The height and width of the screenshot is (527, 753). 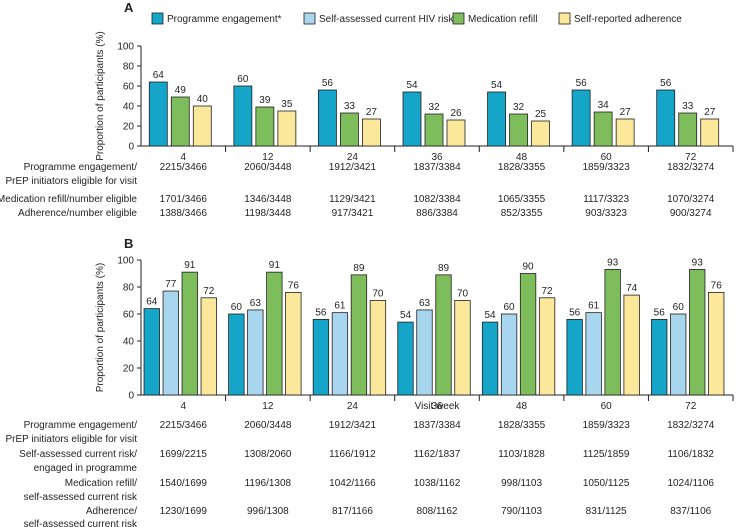 I want to click on data-label-refill: 32, so click(x=519, y=107).